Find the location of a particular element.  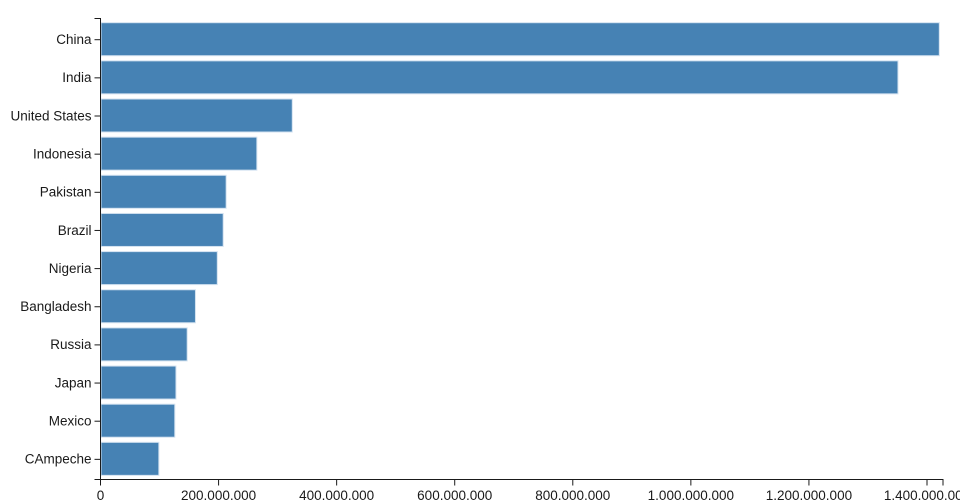

y-tick-label-mexico: Mexico is located at coordinates (70, 421).